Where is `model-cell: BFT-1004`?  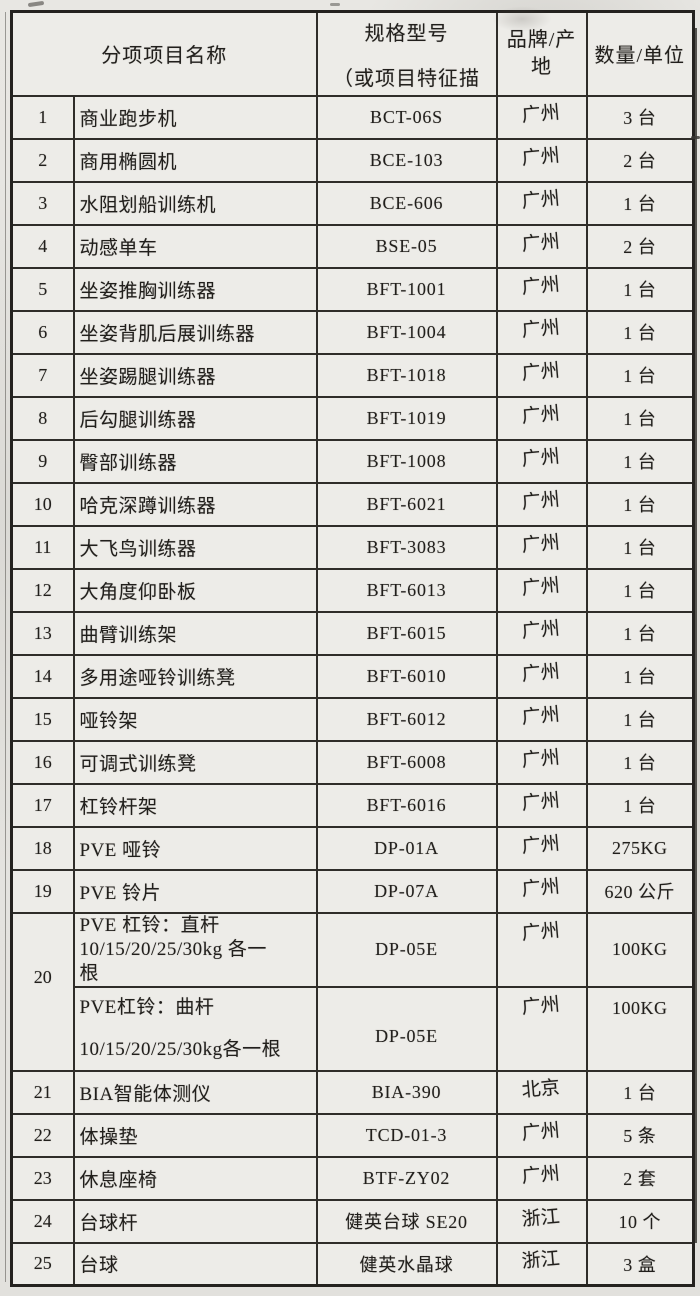
model-cell: BFT-1004 is located at coordinates (406, 332).